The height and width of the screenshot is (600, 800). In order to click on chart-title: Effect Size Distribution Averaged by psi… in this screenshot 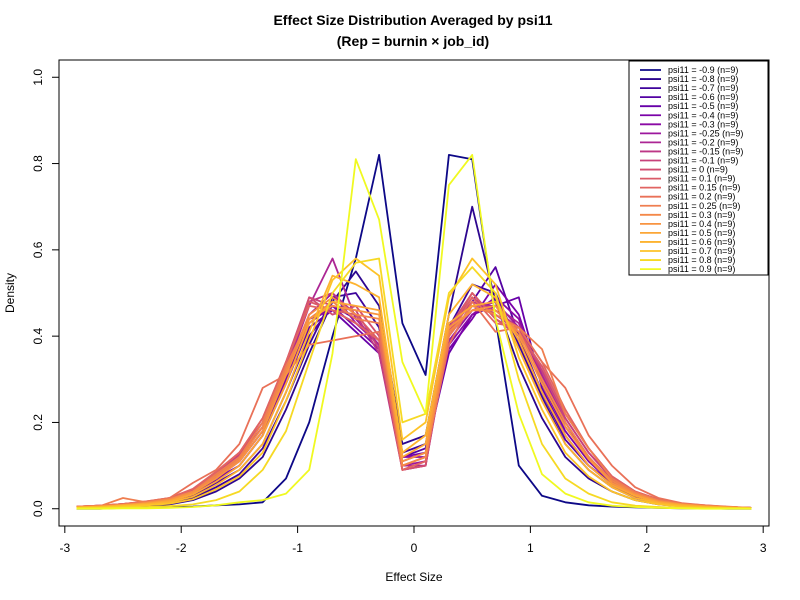, I will do `click(412, 20)`.